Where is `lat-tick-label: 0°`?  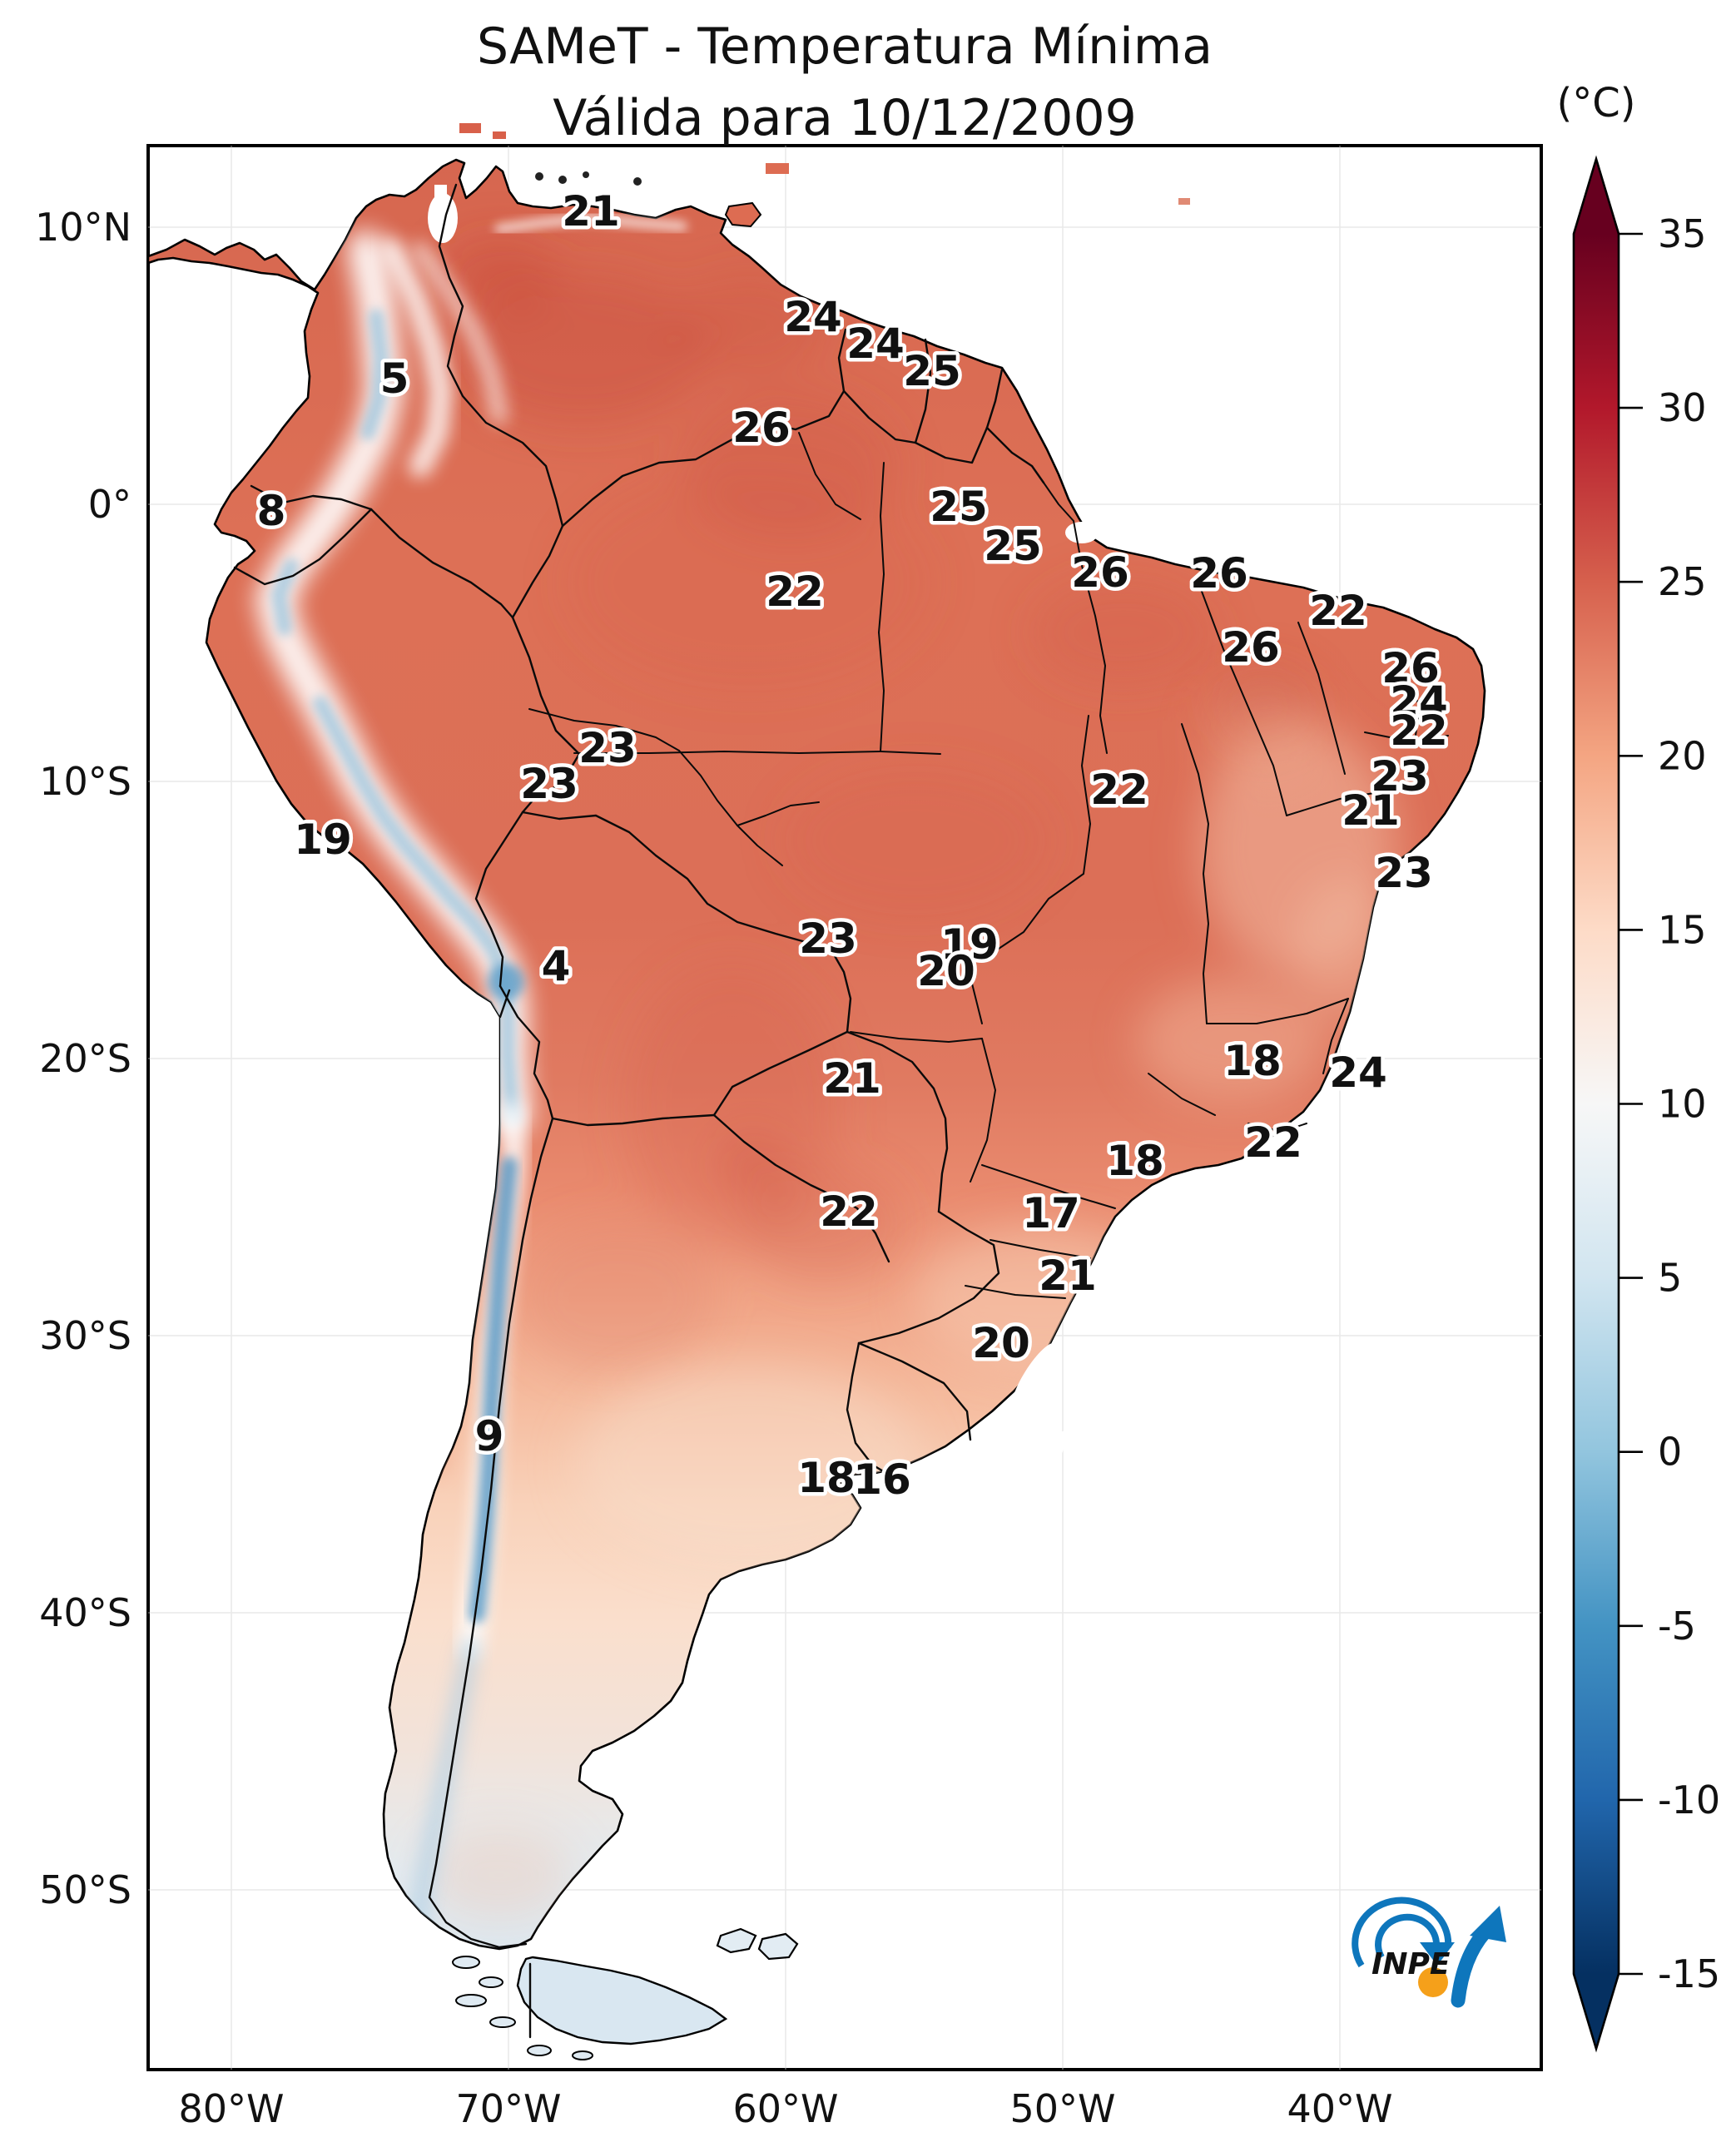 lat-tick-label: 0° is located at coordinates (110, 504).